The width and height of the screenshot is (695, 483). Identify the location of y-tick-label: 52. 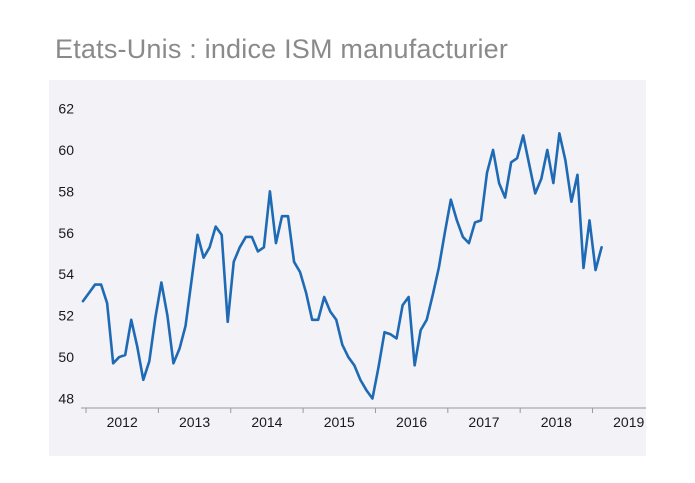
(66, 316).